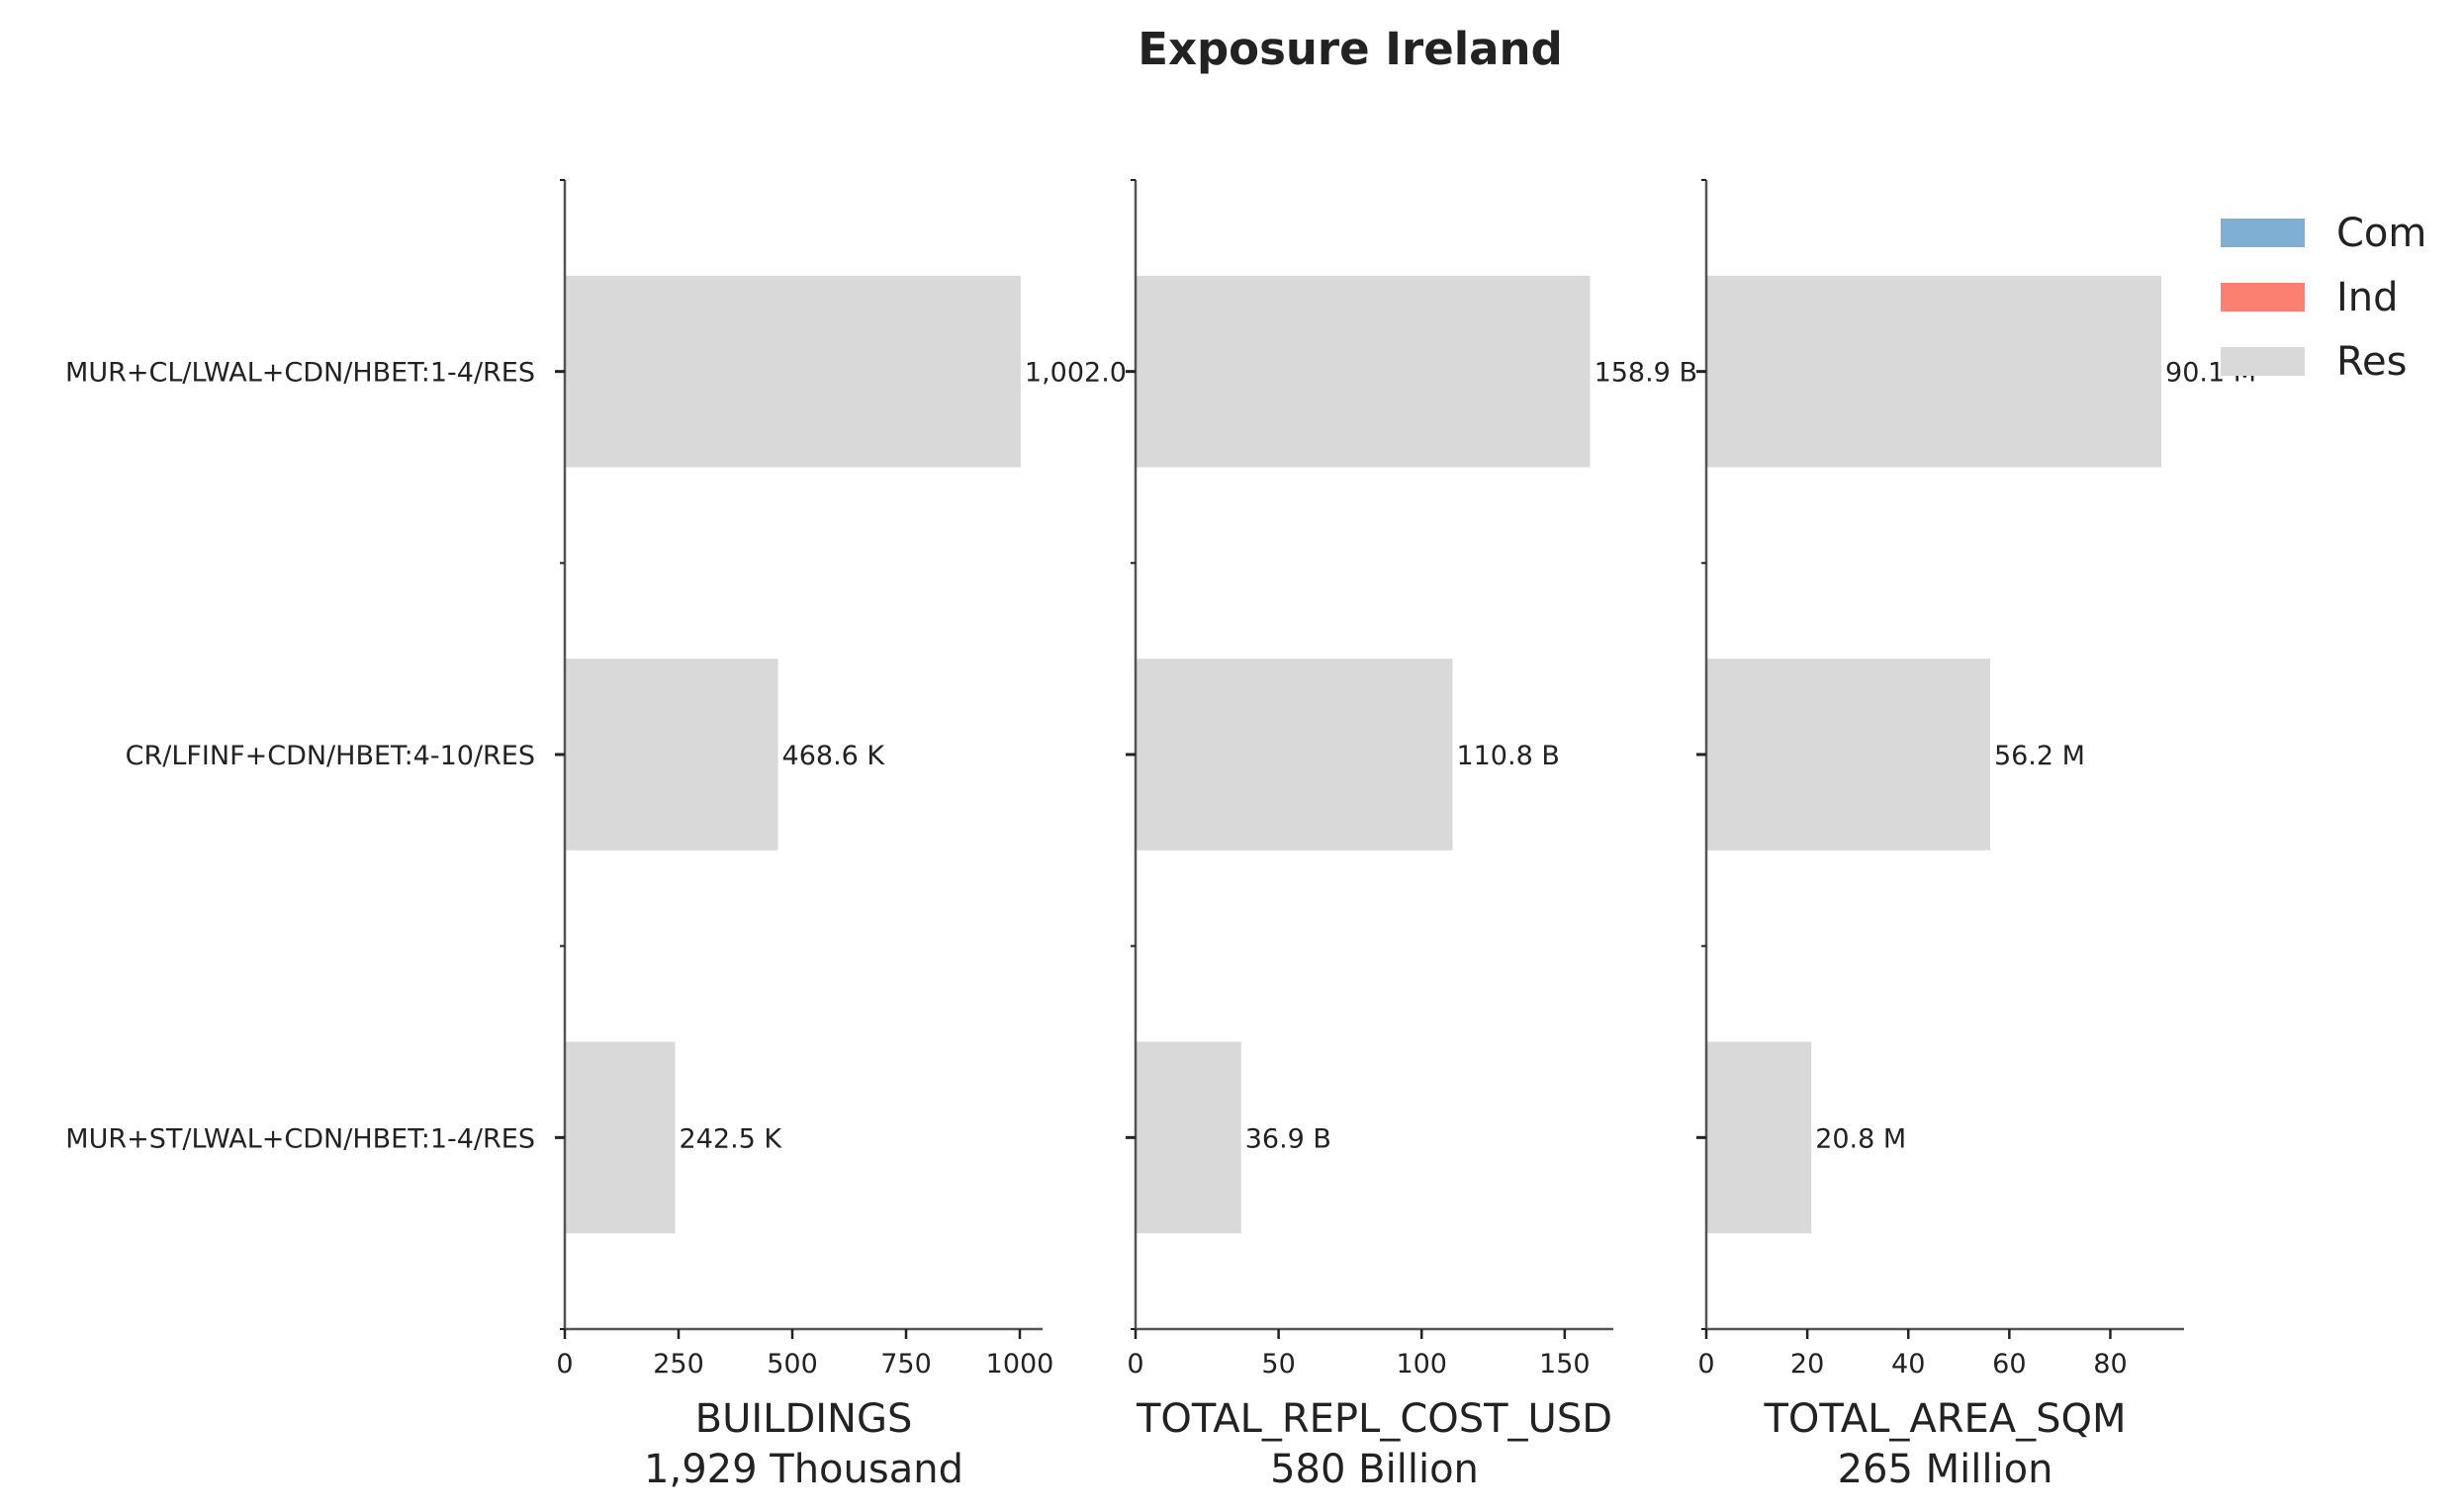 The width and height of the screenshot is (2463, 1512). I want to click on legend: Com Ind Res, so click(2323, 298).